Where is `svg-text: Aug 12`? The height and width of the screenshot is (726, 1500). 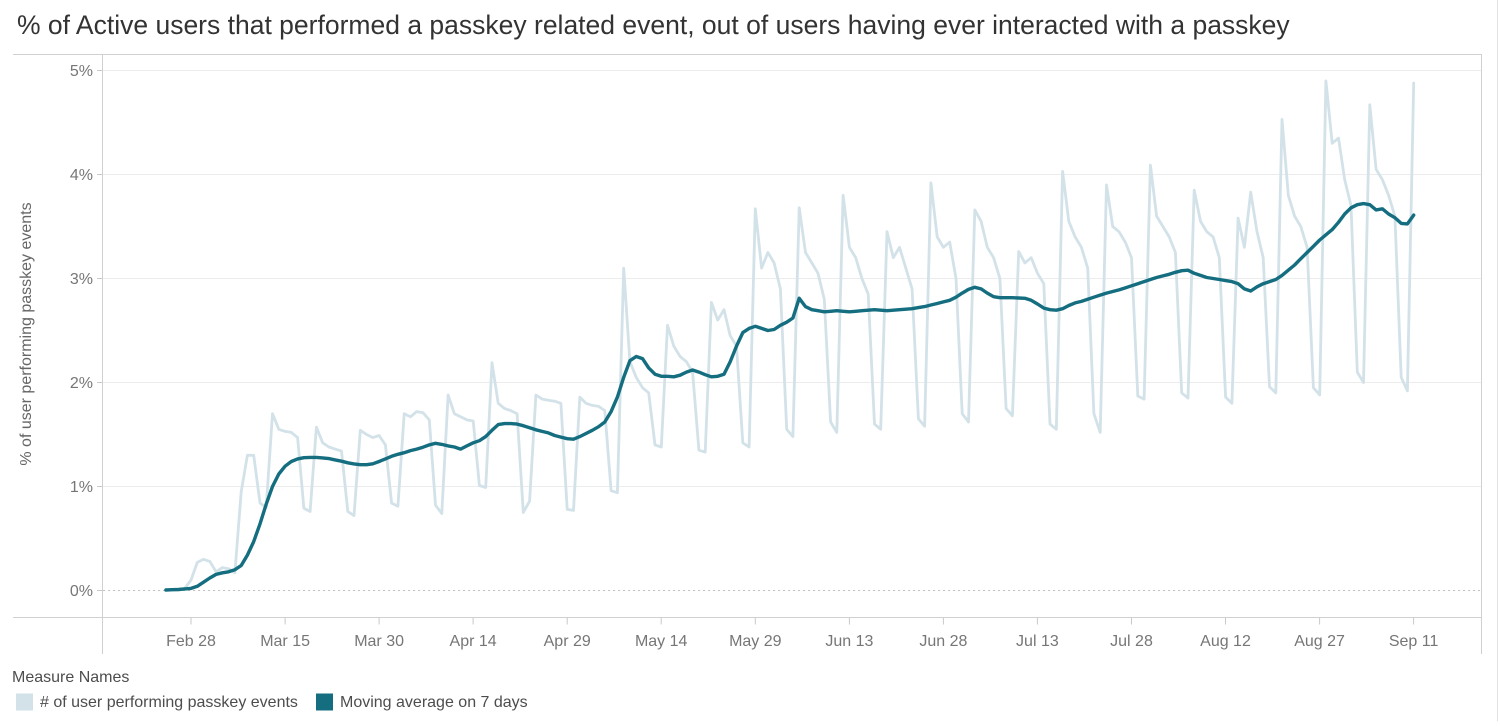 svg-text: Aug 12 is located at coordinates (1225, 641).